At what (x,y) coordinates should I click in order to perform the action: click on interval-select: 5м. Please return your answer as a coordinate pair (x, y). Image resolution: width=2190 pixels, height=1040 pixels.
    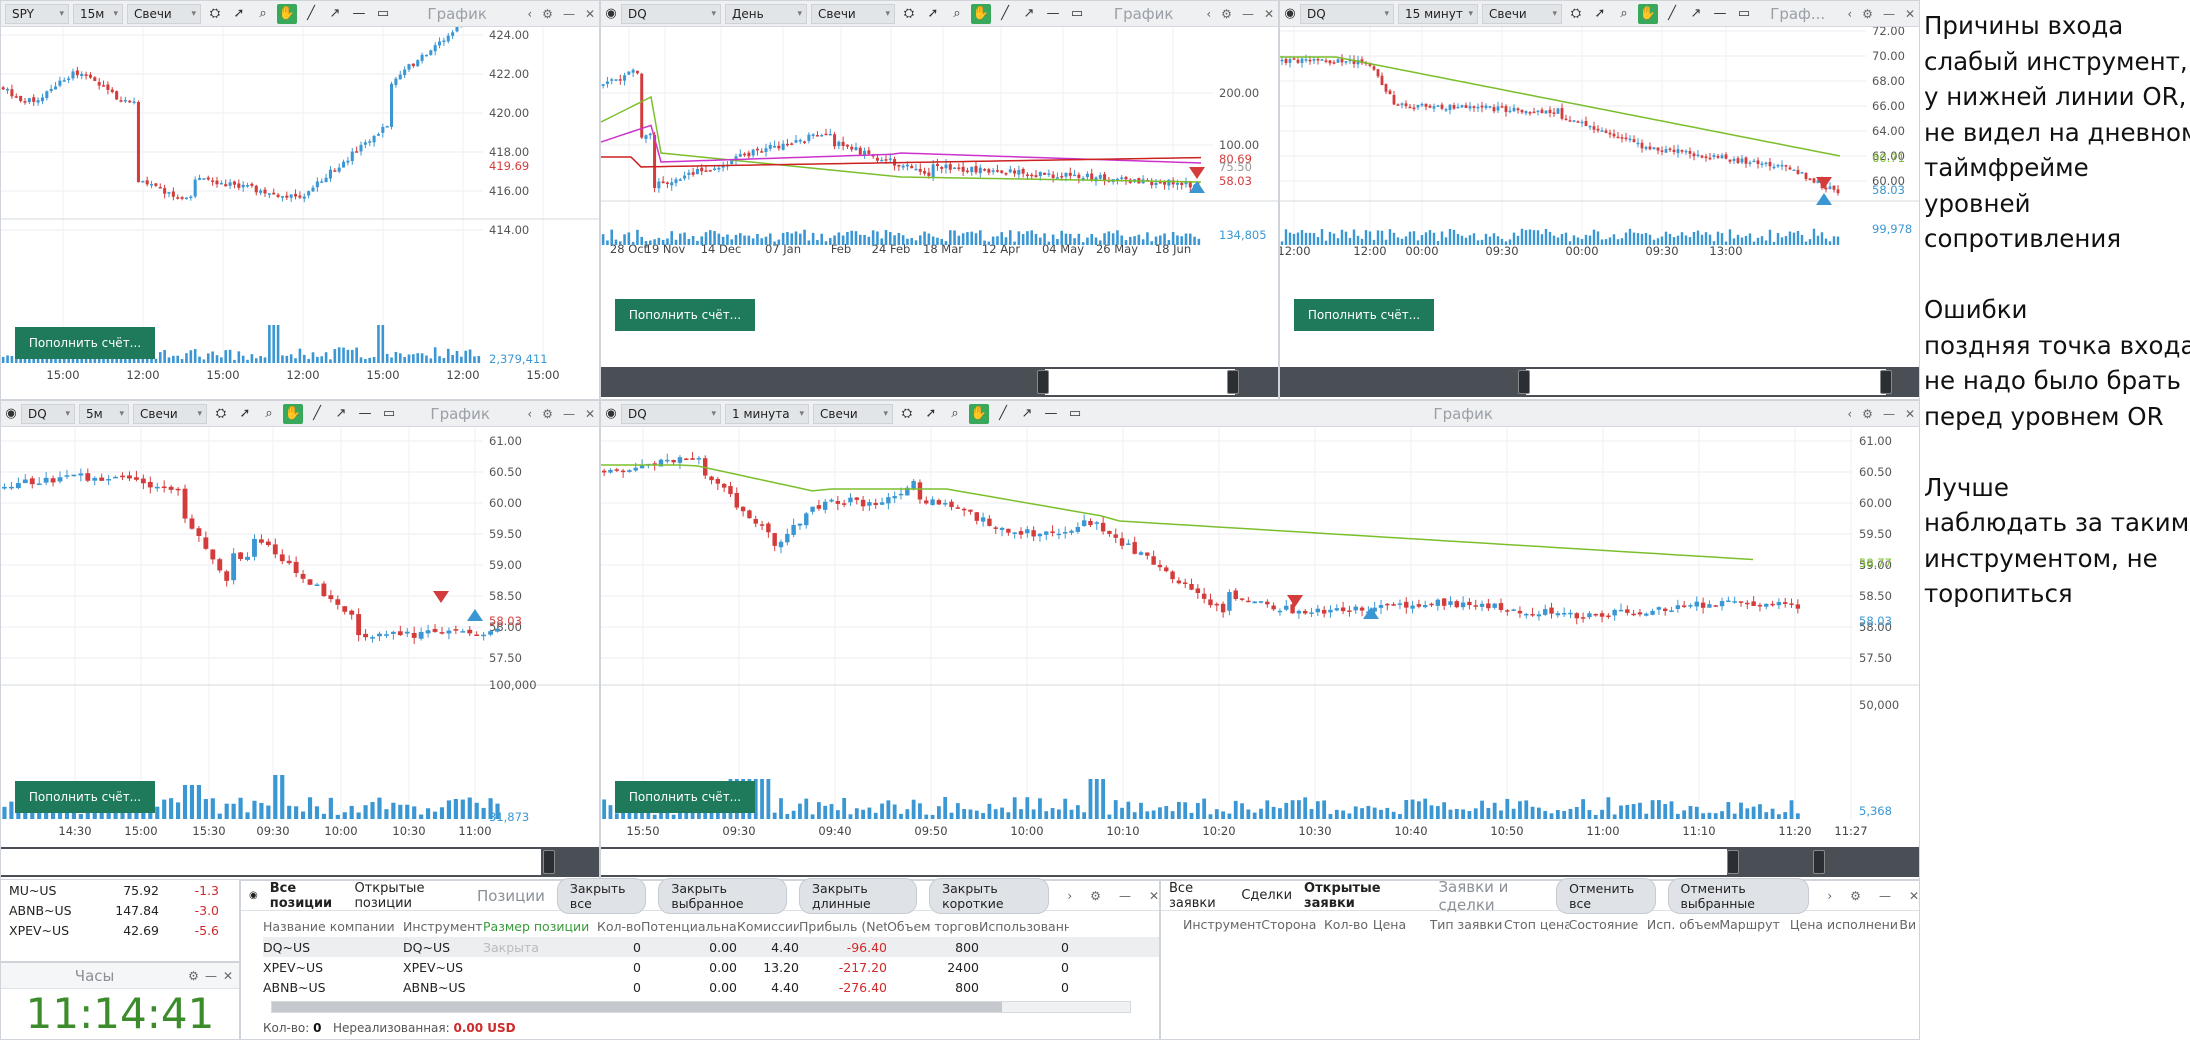
    Looking at the image, I should click on (104, 413).